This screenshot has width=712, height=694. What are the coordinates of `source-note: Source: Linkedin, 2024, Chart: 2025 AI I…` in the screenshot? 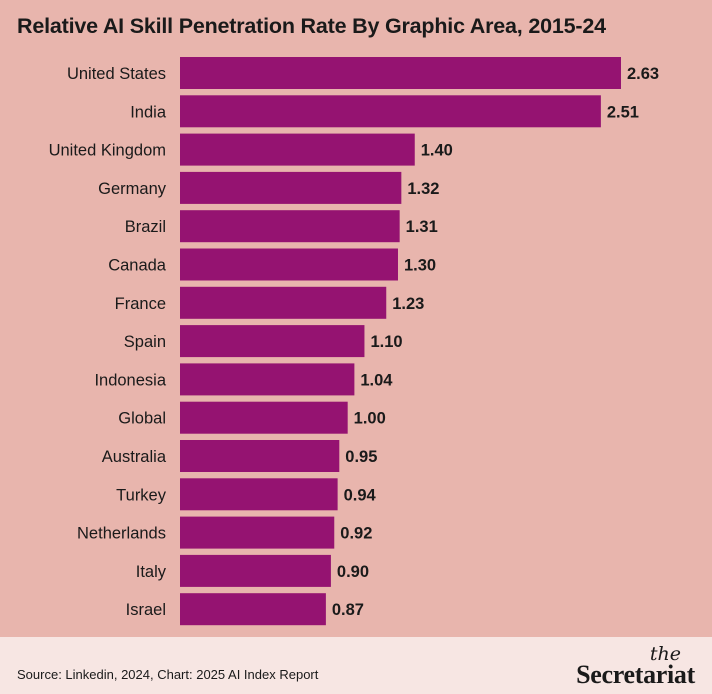 It's located at (168, 674).